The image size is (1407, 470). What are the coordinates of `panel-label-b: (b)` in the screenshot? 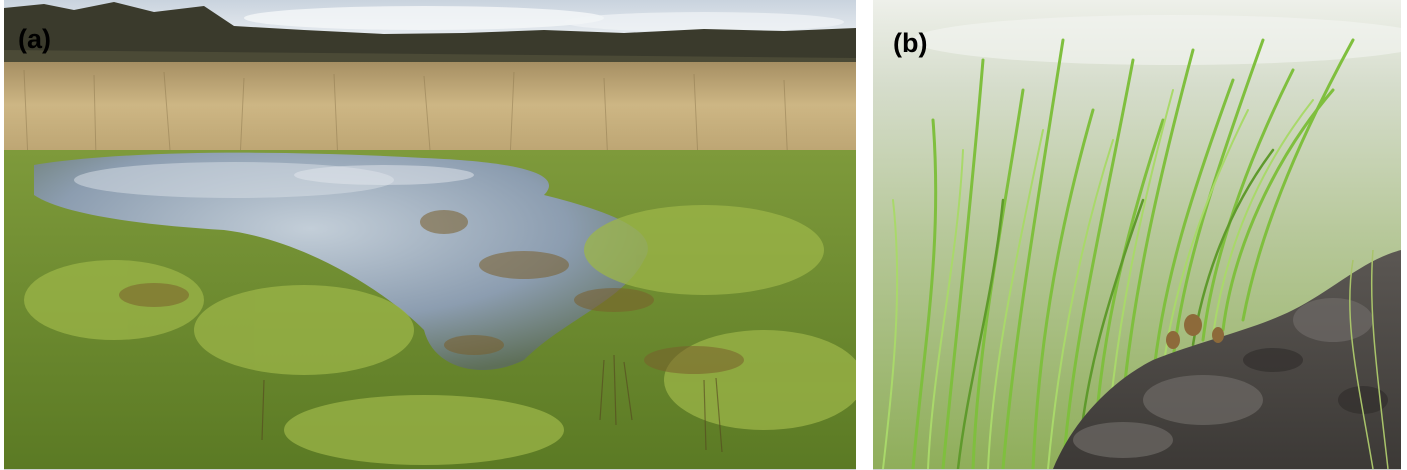 It's located at (910, 43).